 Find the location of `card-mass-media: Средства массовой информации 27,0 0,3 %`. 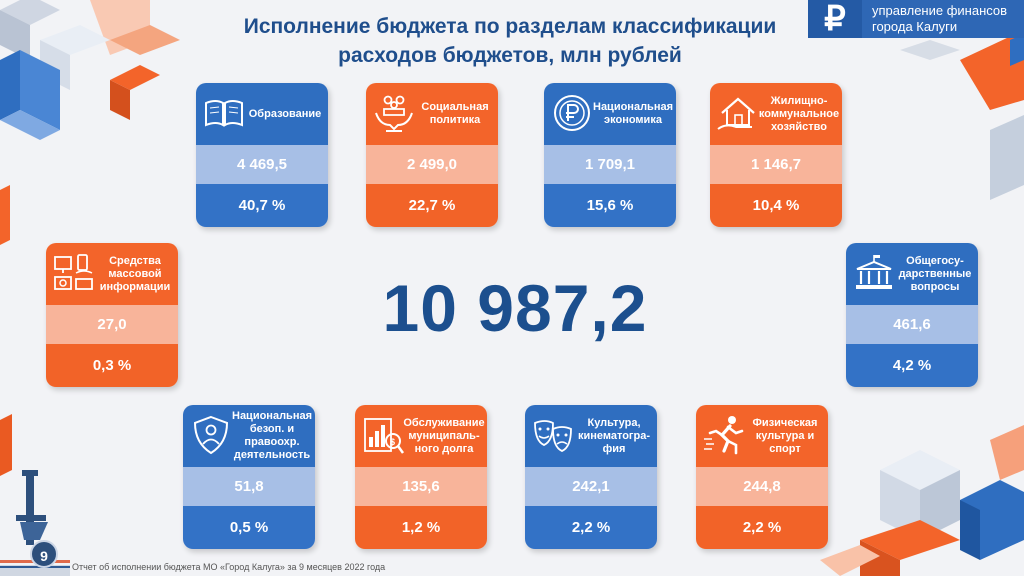

card-mass-media: Средства массовой информации 27,0 0,3 % is located at coordinates (112, 315).